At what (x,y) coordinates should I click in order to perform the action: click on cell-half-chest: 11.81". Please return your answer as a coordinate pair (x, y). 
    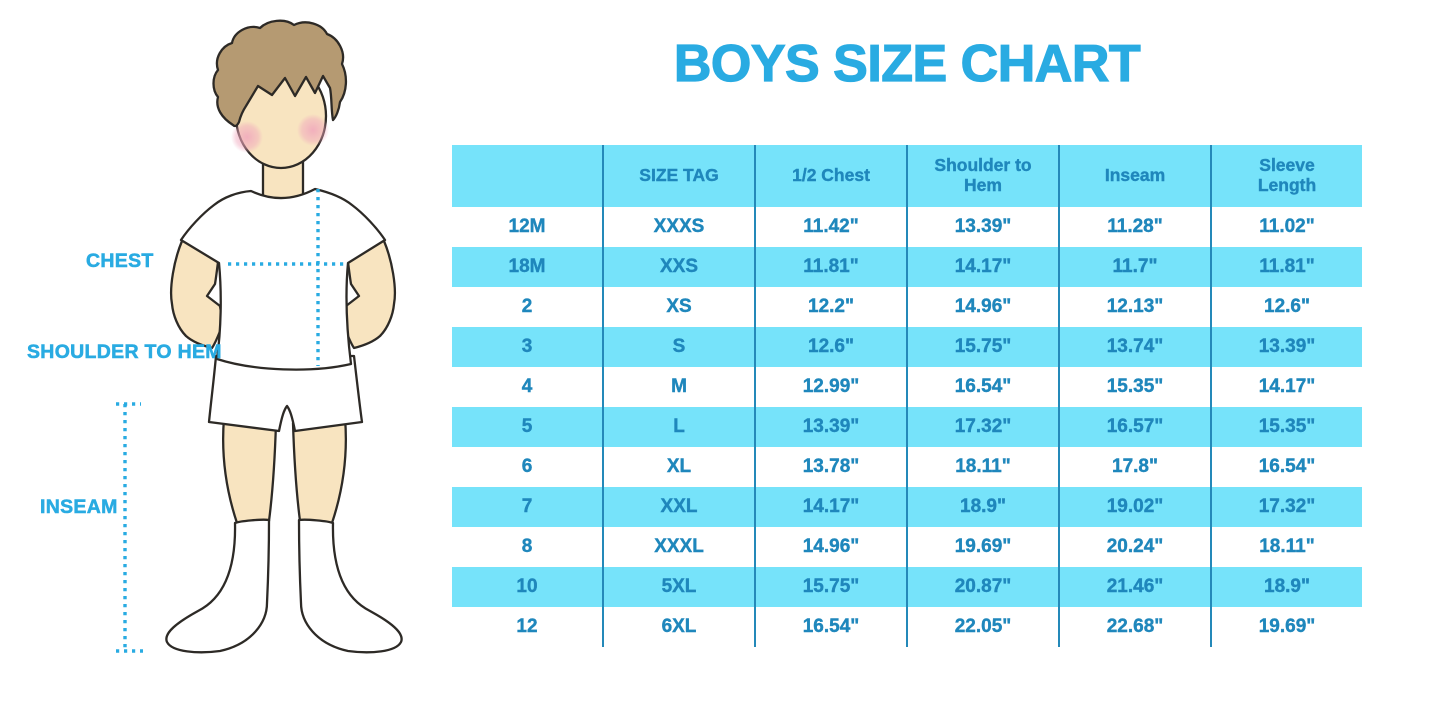
    Looking at the image, I should click on (830, 267).